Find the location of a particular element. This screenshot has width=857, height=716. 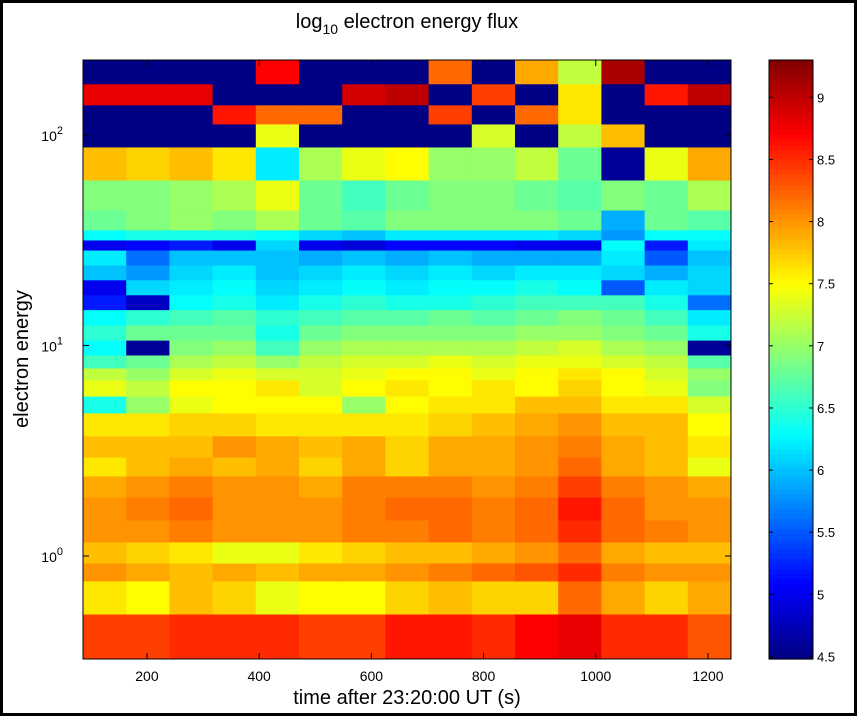

y-axis-label: electron energy is located at coordinates (22, 359).